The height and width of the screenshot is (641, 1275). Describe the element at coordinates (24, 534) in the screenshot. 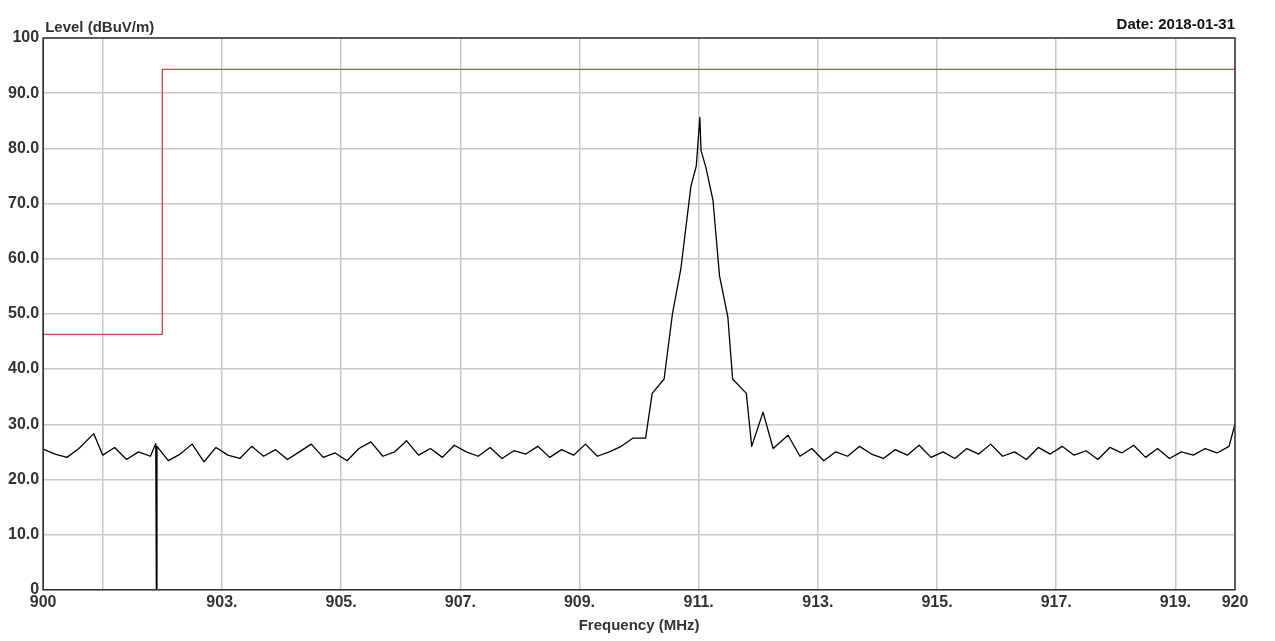

I see `y-tick-label: 10.0` at that location.